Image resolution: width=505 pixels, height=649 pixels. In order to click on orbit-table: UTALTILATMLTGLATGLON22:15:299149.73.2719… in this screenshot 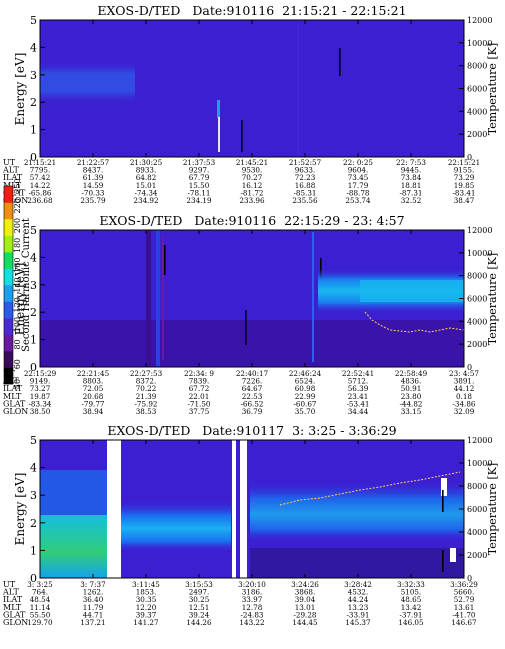, I will do `click(240, 392)`.